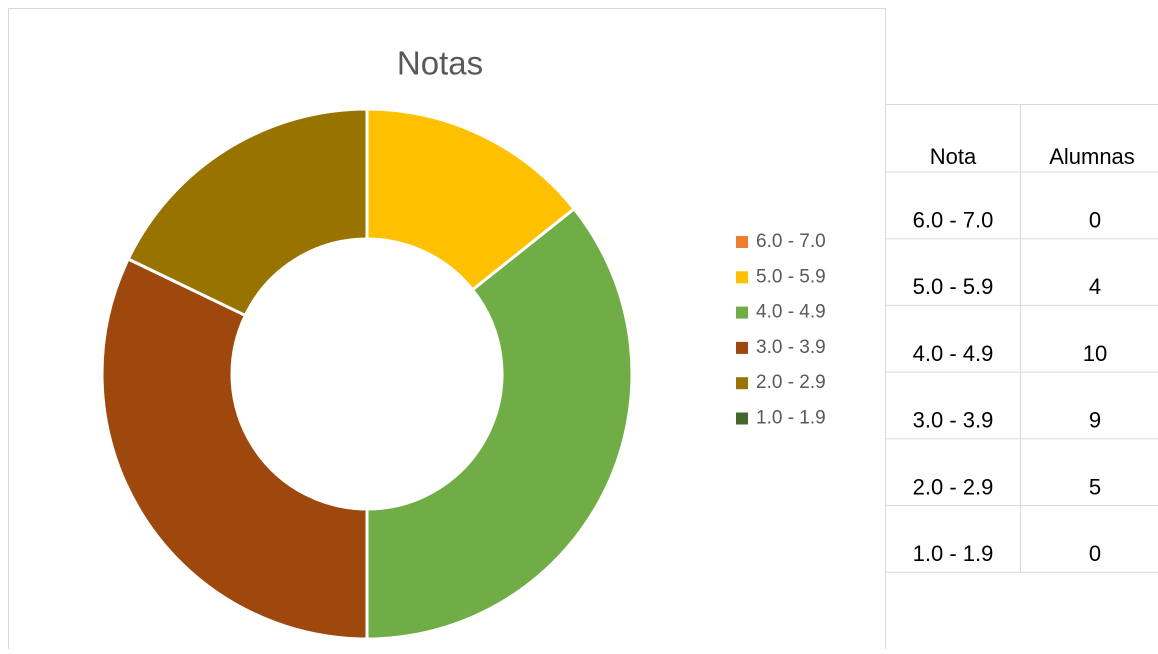 Image resolution: width=1158 pixels, height=654 pixels. I want to click on table-cell: 5, so click(1095, 486).